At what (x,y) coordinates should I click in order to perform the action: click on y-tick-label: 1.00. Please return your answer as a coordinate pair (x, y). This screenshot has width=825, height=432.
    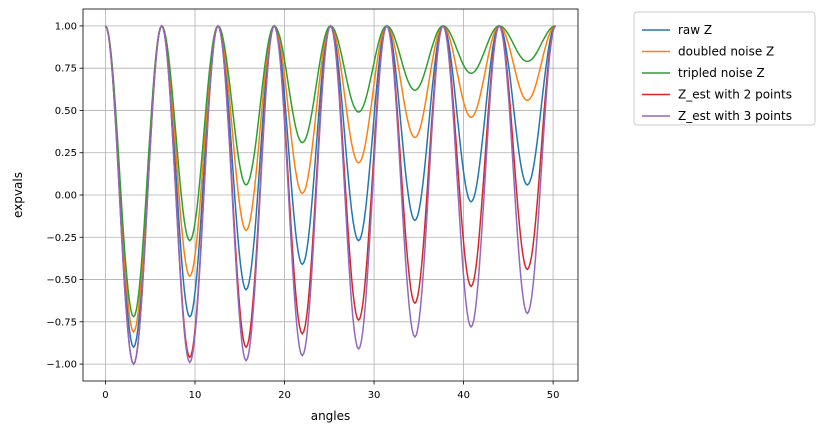
    Looking at the image, I should click on (66, 26).